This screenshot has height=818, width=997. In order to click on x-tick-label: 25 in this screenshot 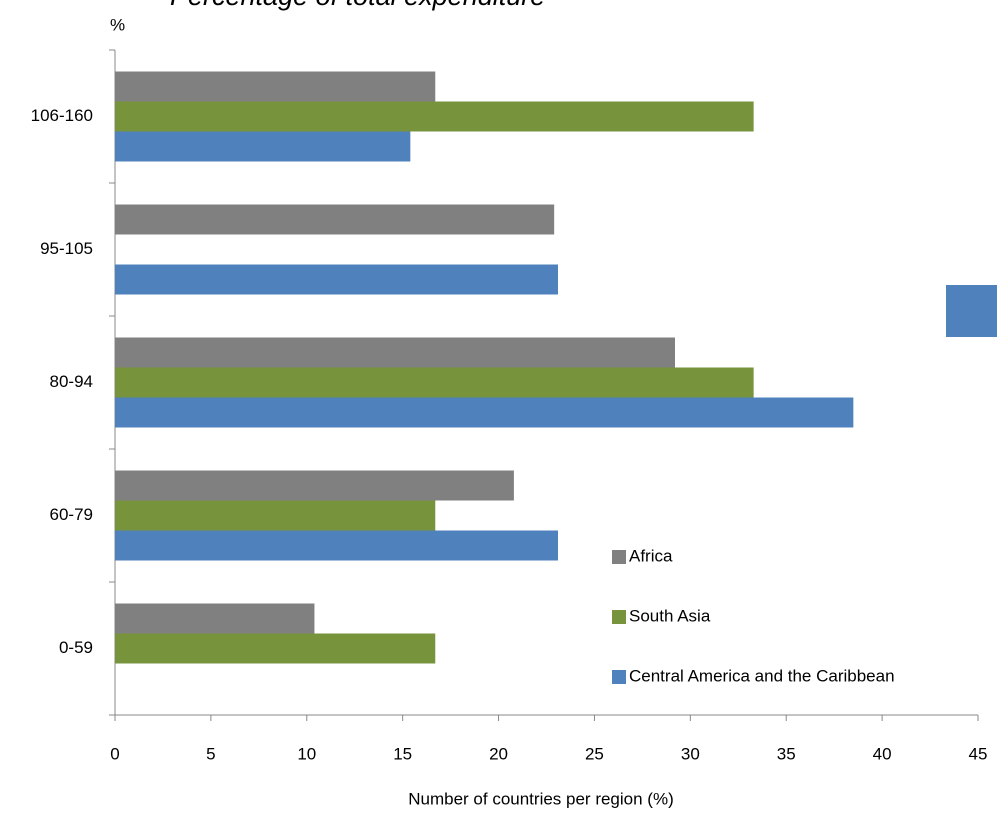, I will do `click(594, 753)`.